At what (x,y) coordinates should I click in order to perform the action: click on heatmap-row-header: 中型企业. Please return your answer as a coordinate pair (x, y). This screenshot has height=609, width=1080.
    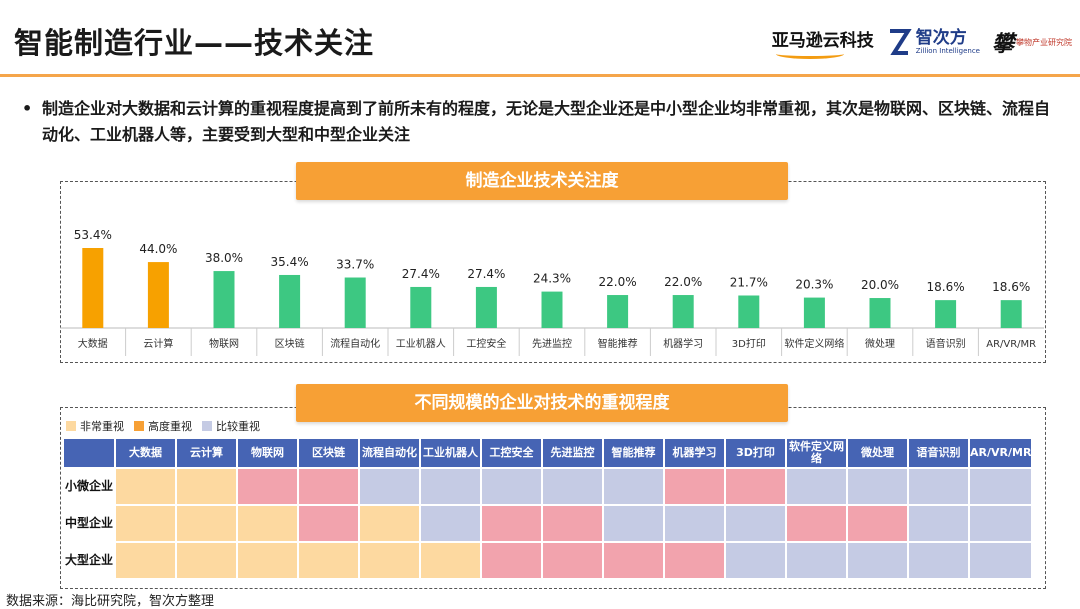
    Looking at the image, I should click on (89, 523).